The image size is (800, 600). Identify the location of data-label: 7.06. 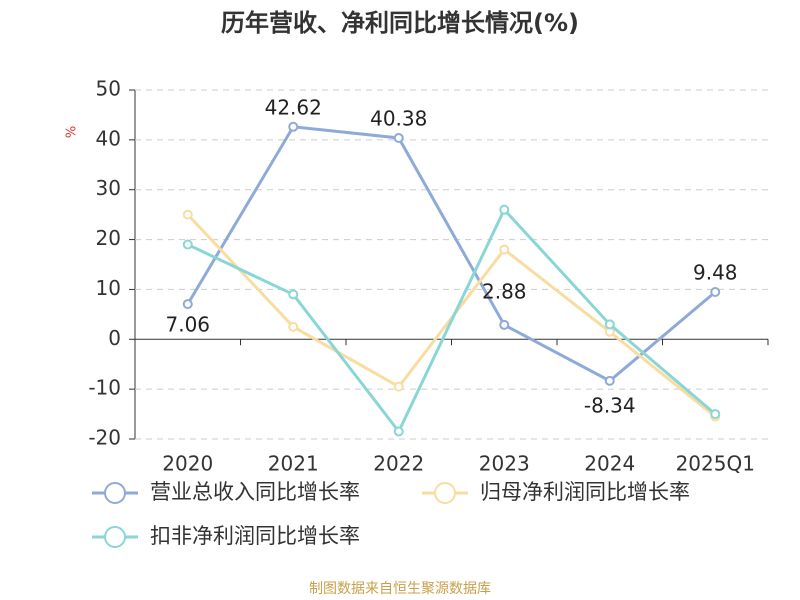
(187, 325).